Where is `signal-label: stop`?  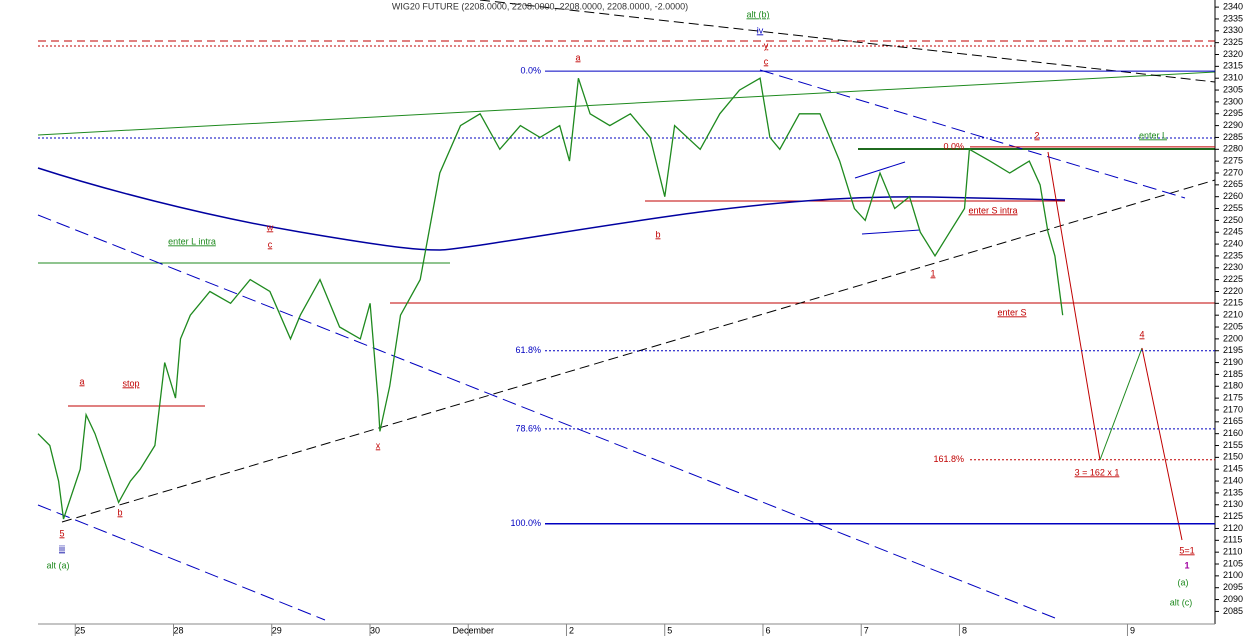 signal-label: stop is located at coordinates (130, 383).